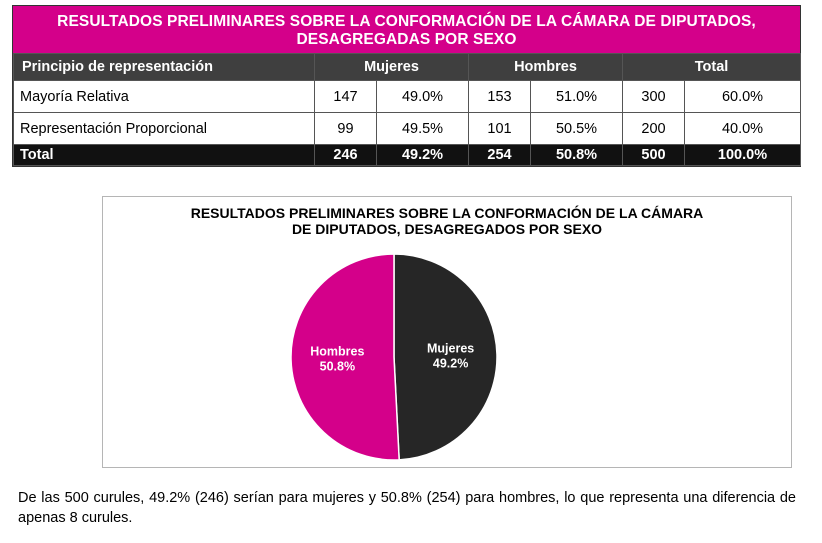 The width and height of the screenshot is (822, 543). I want to click on header-total: Total, so click(712, 67).